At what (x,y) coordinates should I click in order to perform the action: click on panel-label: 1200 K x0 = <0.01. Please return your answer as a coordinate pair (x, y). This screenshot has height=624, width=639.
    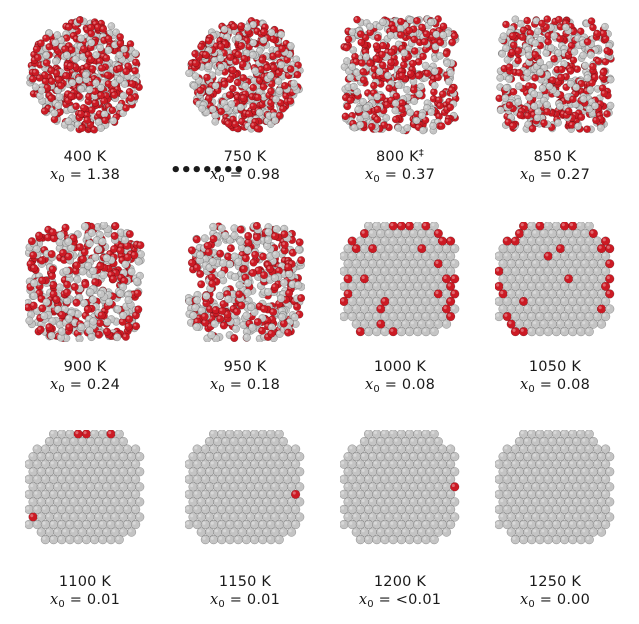
    Looking at the image, I should click on (400, 592).